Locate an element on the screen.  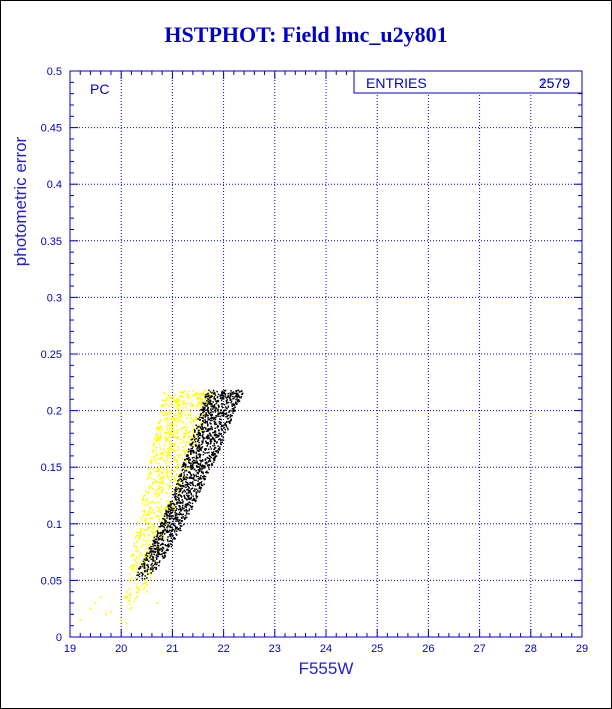
panel-label: PC is located at coordinates (99, 89).